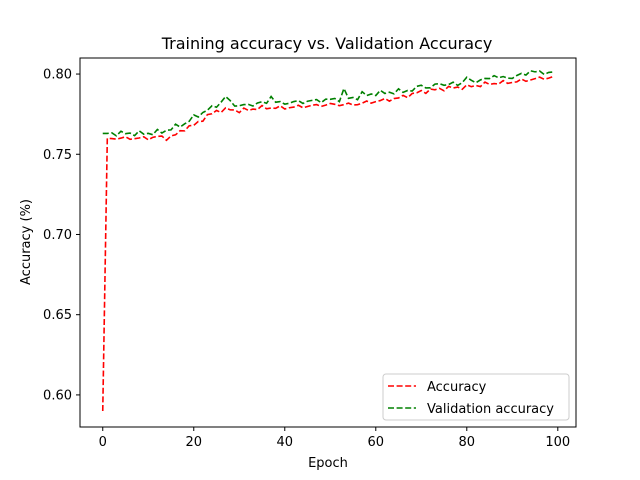  I want to click on x-tick-label: 0, so click(103, 442).